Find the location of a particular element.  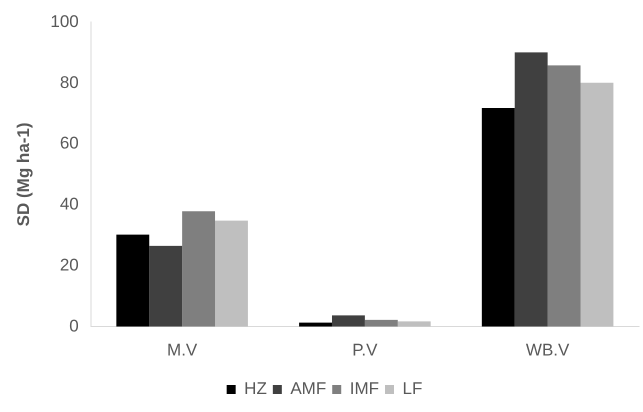

x-tick-label: M.V is located at coordinates (182, 350).